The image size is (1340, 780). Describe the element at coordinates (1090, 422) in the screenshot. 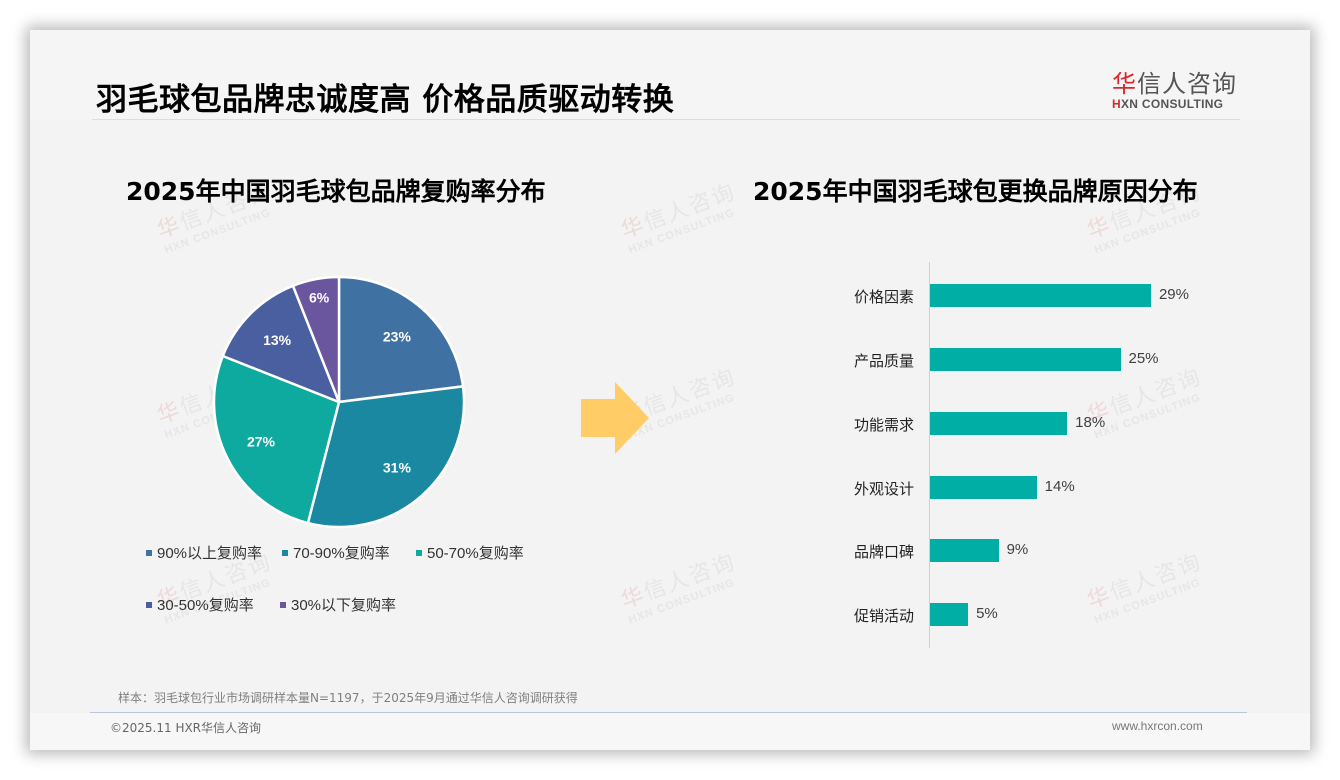

I see `bar-value-label: 18%` at that location.